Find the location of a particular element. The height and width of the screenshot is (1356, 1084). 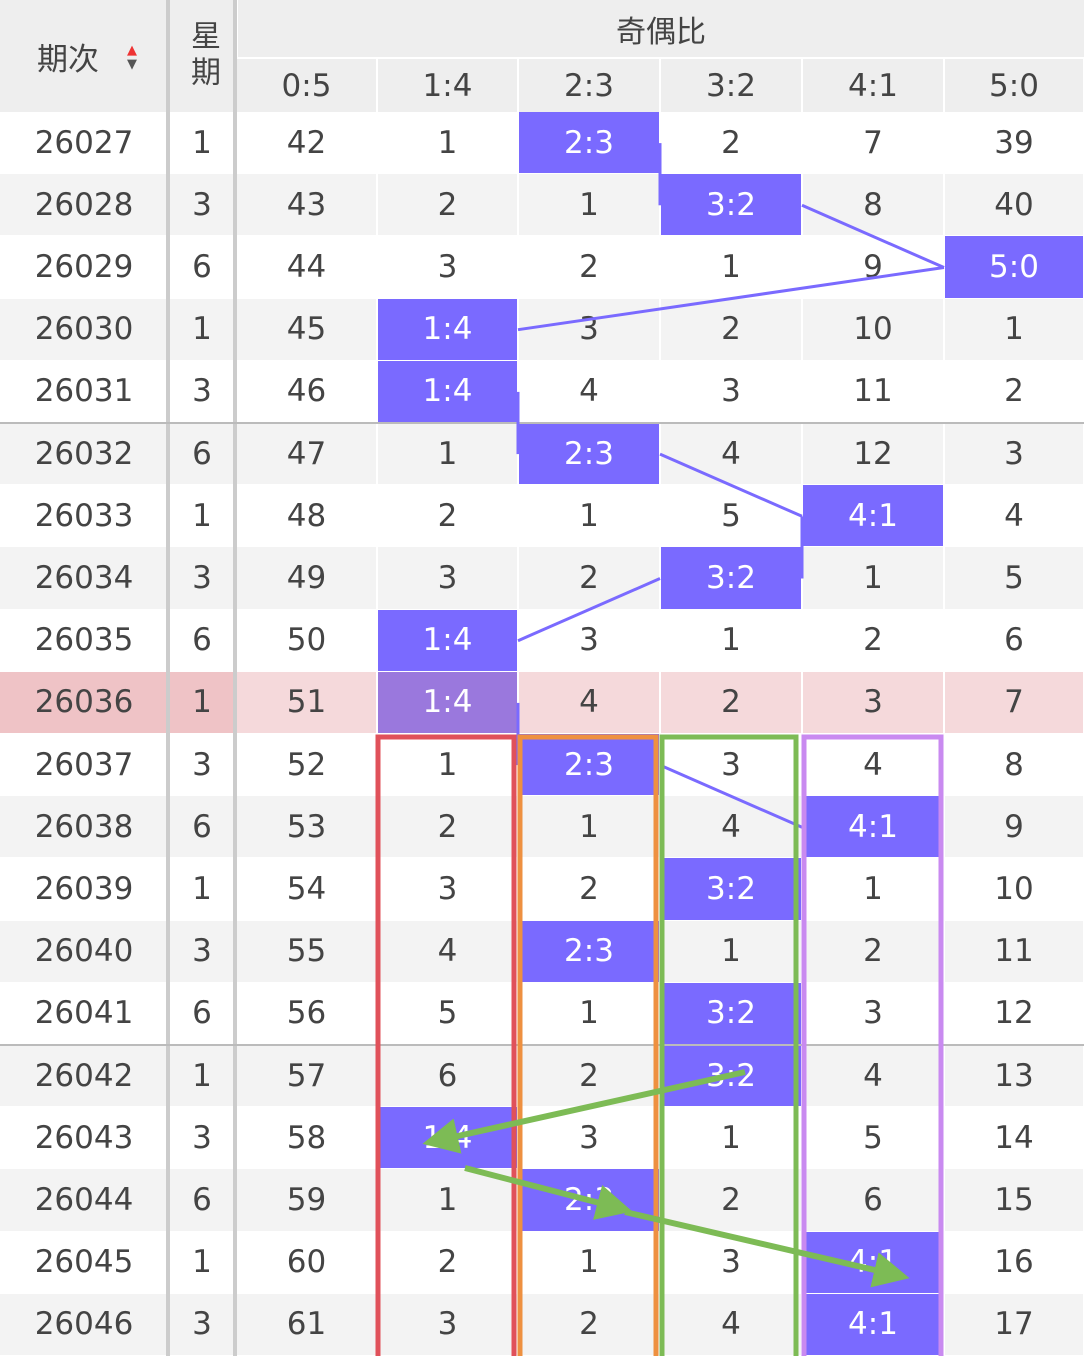

count-cell: 59 is located at coordinates (306, 1200).